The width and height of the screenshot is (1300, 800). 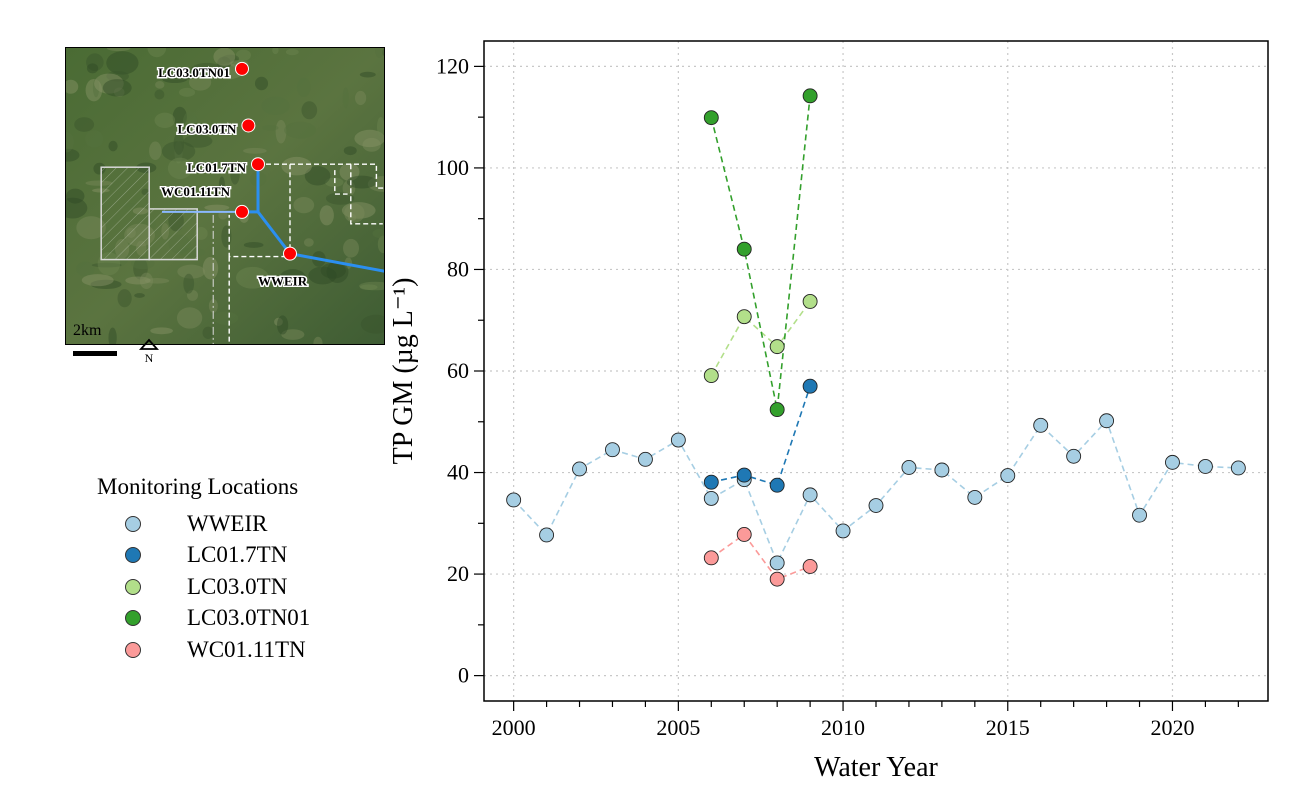 I want to click on y-tick-label: 80, so click(x=458, y=268).